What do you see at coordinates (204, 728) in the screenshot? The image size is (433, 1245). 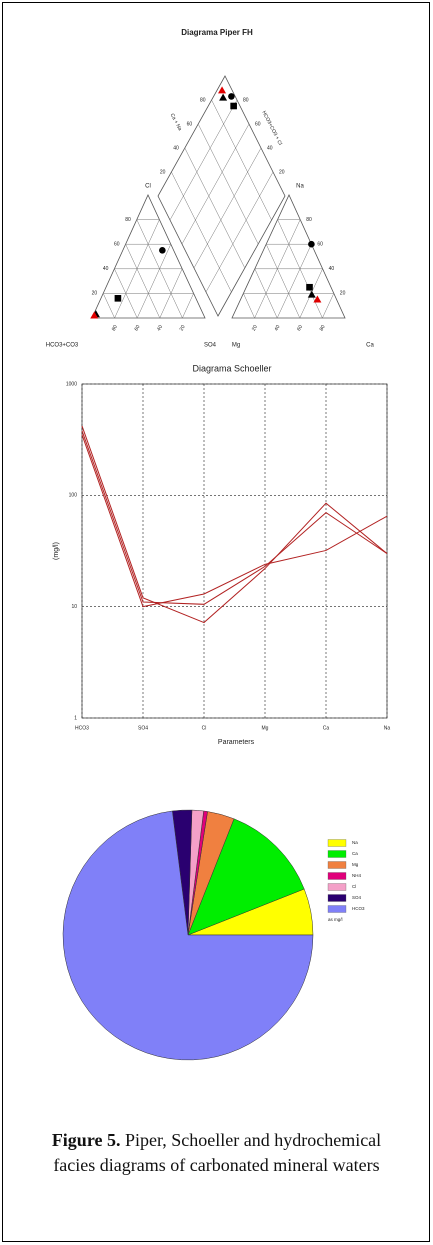 I see `x-tick-label: Cl` at bounding box center [204, 728].